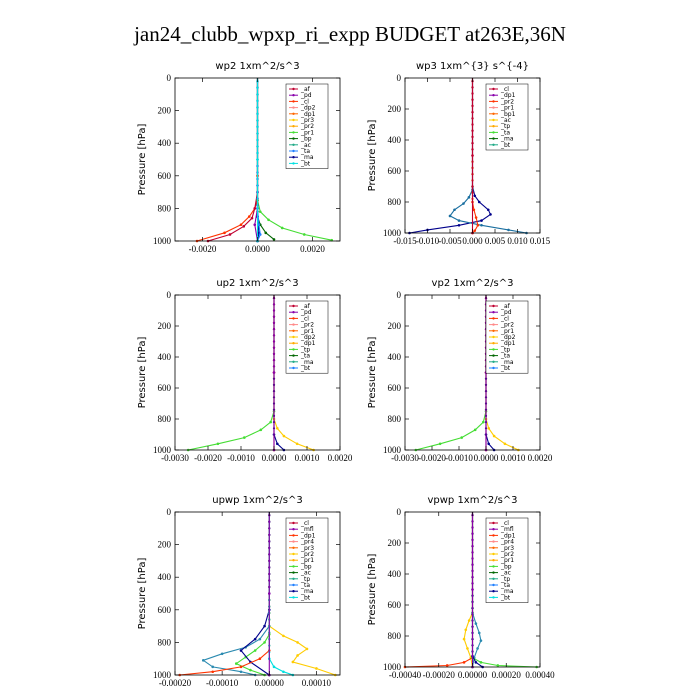 The image size is (700, 700). Describe the element at coordinates (307, 548) in the screenshot. I see `legend-label: _pr3` at that location.